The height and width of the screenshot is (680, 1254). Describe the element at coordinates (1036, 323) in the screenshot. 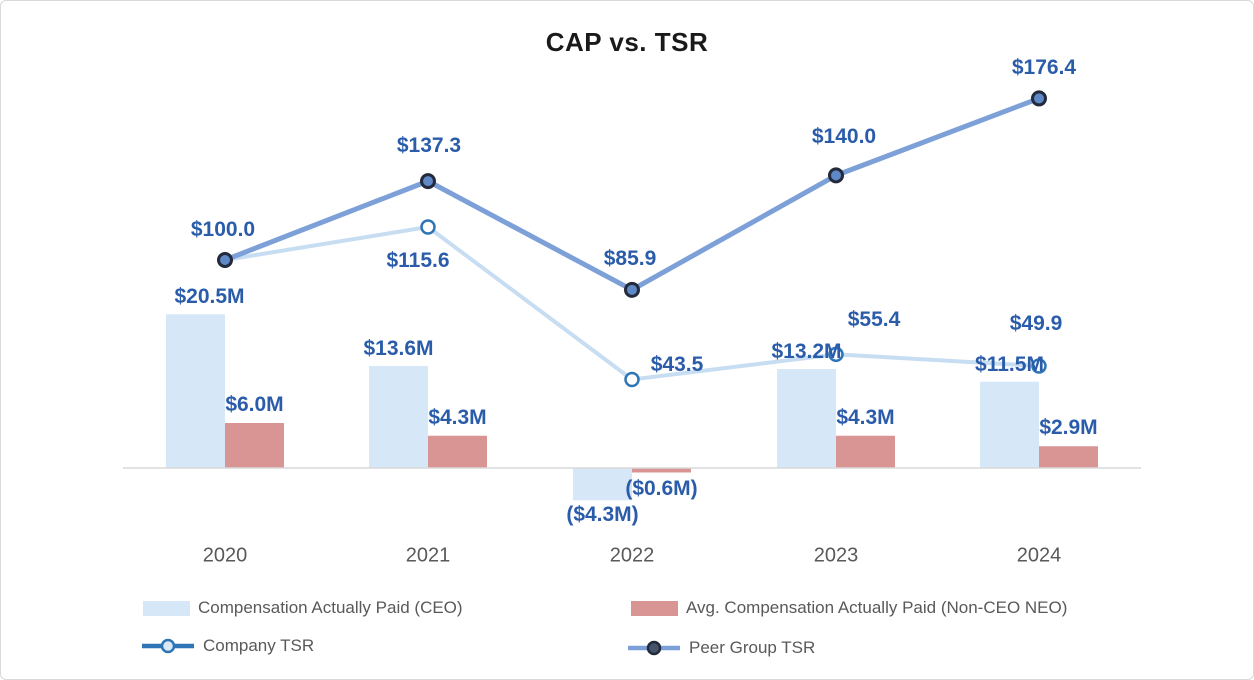

I see `data-label-company-2024: $49.9` at that location.